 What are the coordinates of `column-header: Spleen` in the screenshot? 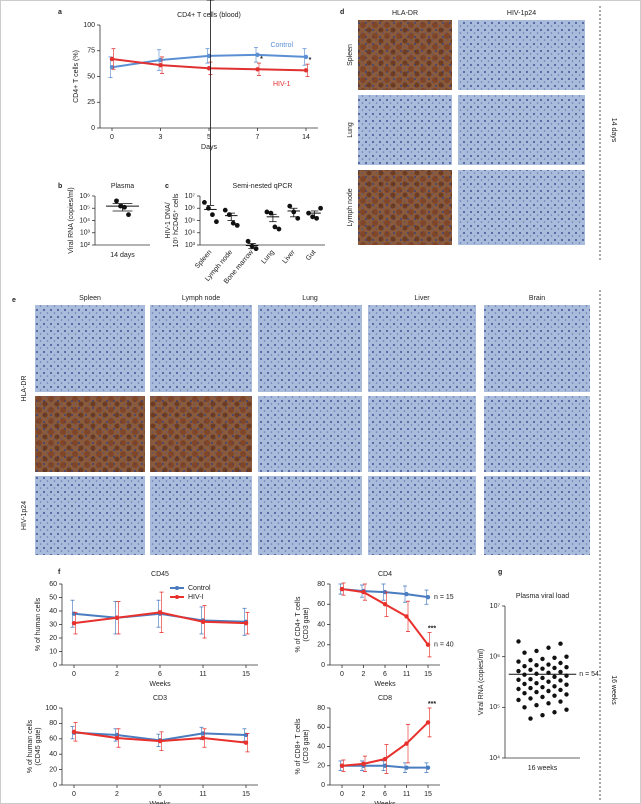 It's located at (90, 298).